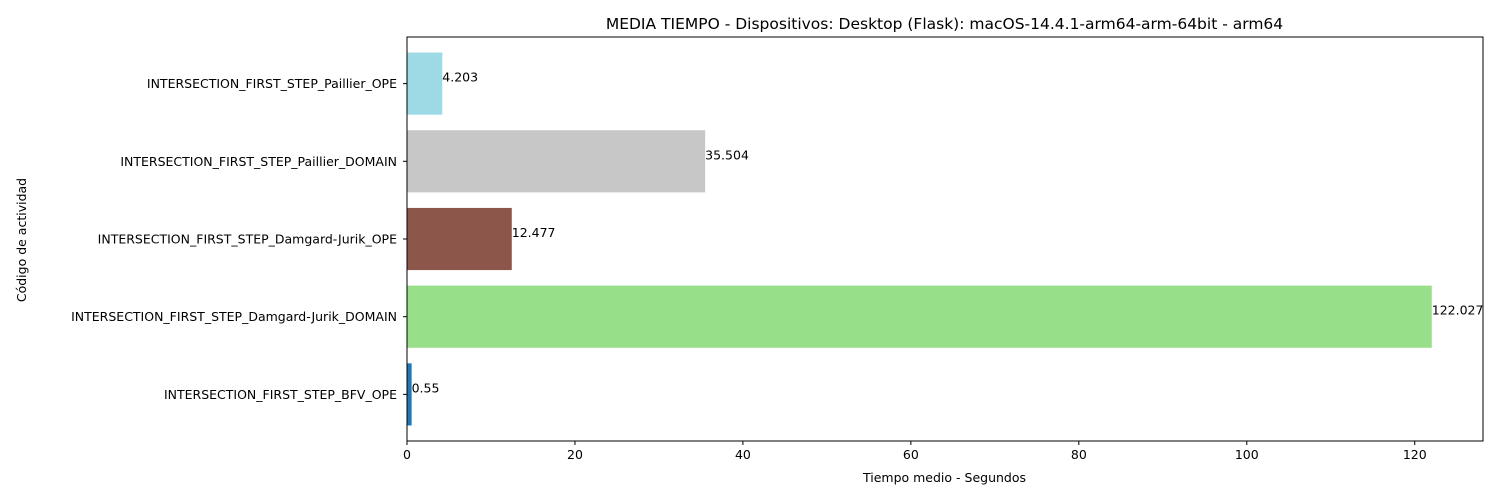  I want to click on y-tick-label: INTERSECTION_FIRST_STEP_Paillier_OPE, so click(272, 83).